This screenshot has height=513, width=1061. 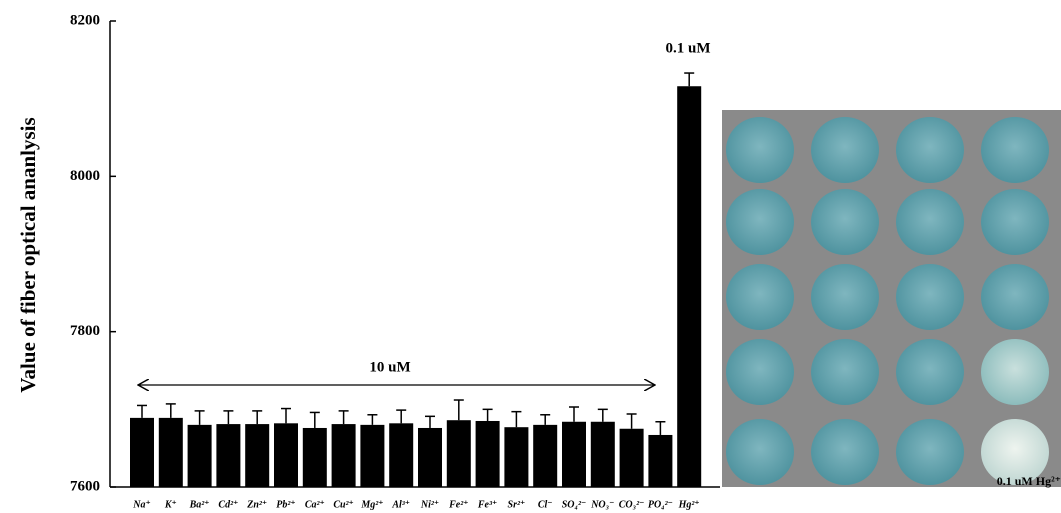 What do you see at coordinates (660, 504) in the screenshot?
I see `x-tick-label: PO₄²⁻` at bounding box center [660, 504].